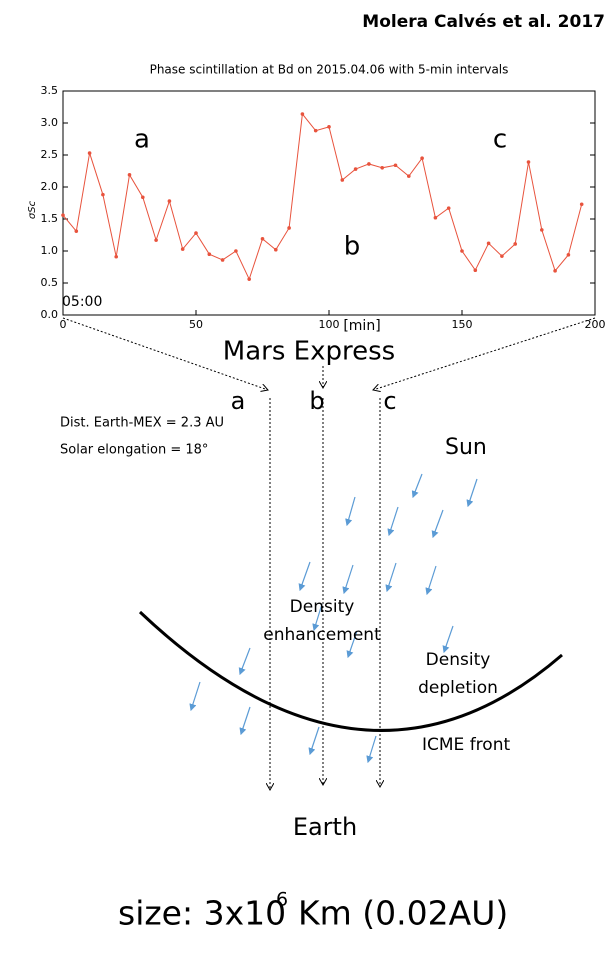 This screenshot has height=961, width=613. Describe the element at coordinates (322, 607) in the screenshot. I see `enhancement: Density` at that location.